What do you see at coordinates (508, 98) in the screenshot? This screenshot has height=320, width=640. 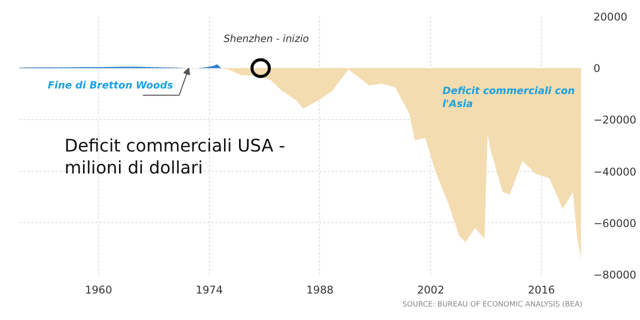 I see `annotation: Deficit commerciali con l'Asia` at bounding box center [508, 98].